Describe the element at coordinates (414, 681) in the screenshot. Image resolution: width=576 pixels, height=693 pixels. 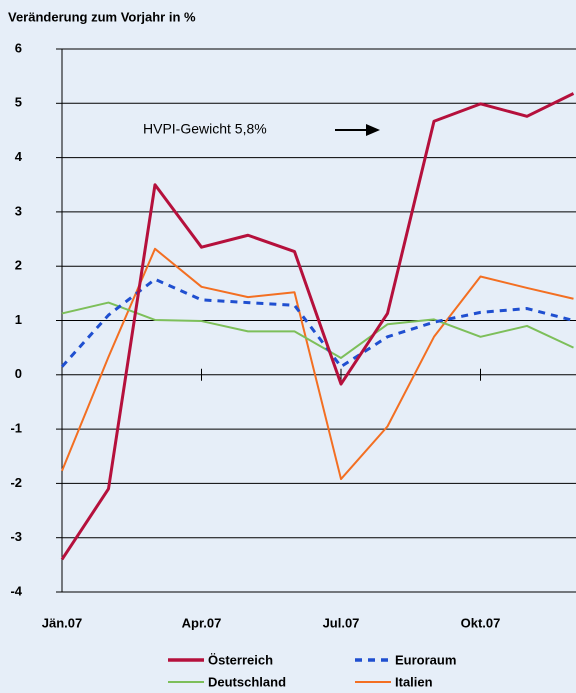
I see `legend-label: Italien` at that location.